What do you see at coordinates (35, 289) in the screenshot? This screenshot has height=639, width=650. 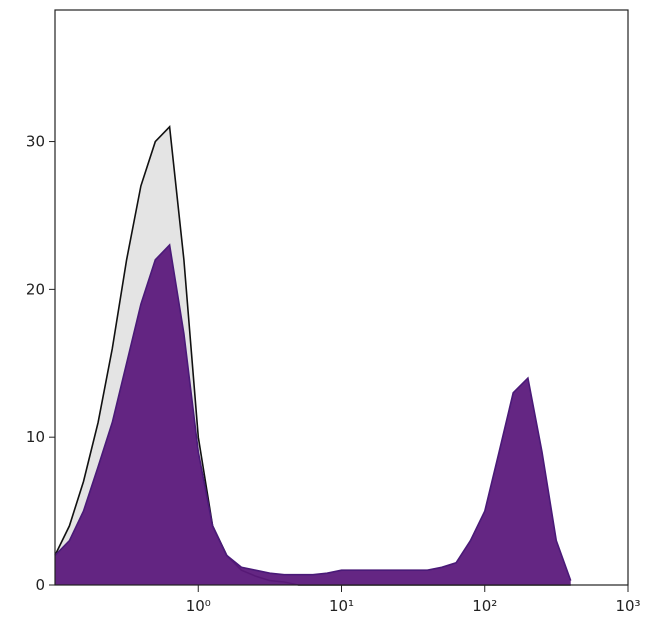 I see `y-tick-label: 20` at bounding box center [35, 289].